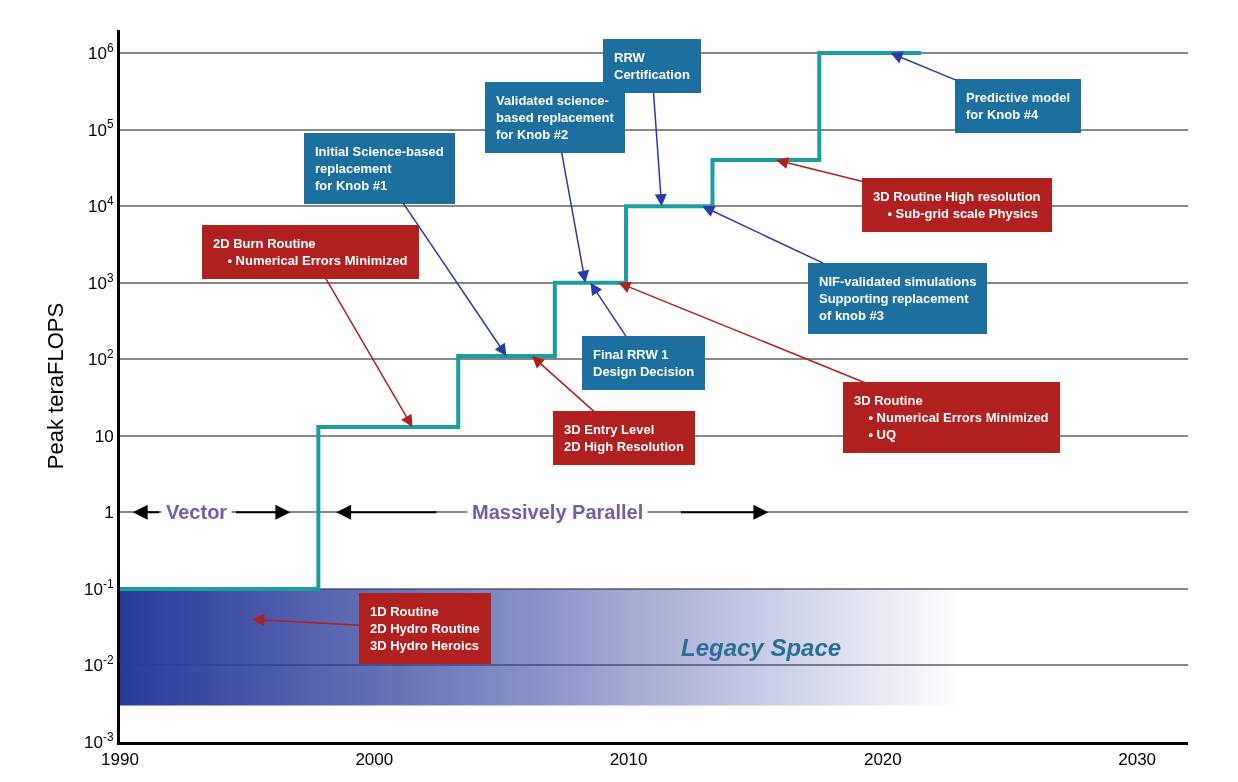 The image size is (1238, 782). What do you see at coordinates (624, 438) in the screenshot?
I see `annotation: 3D Entry Level 2D High Resolution` at bounding box center [624, 438].